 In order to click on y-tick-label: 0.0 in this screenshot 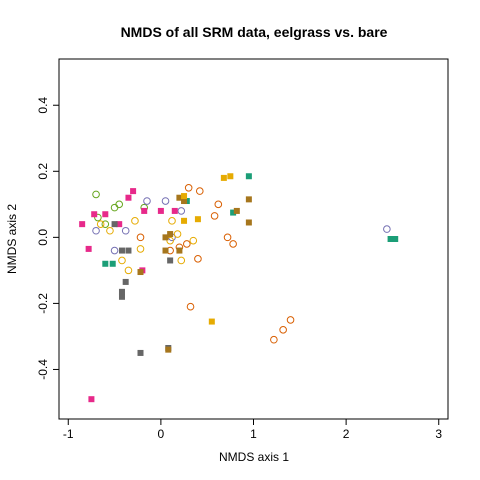, I will do `click(43, 237)`.